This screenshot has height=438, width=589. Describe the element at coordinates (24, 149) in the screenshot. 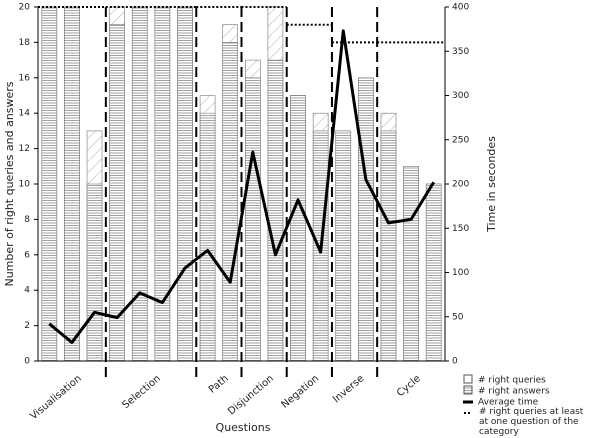

I see `y-tick-label: 12` at that location.